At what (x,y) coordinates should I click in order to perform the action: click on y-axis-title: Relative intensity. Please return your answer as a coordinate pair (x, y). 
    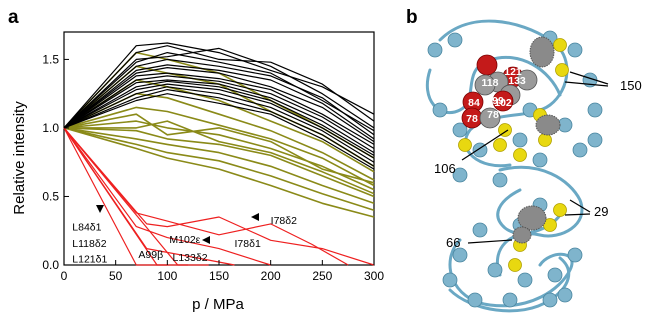
    Looking at the image, I should click on (19, 158).